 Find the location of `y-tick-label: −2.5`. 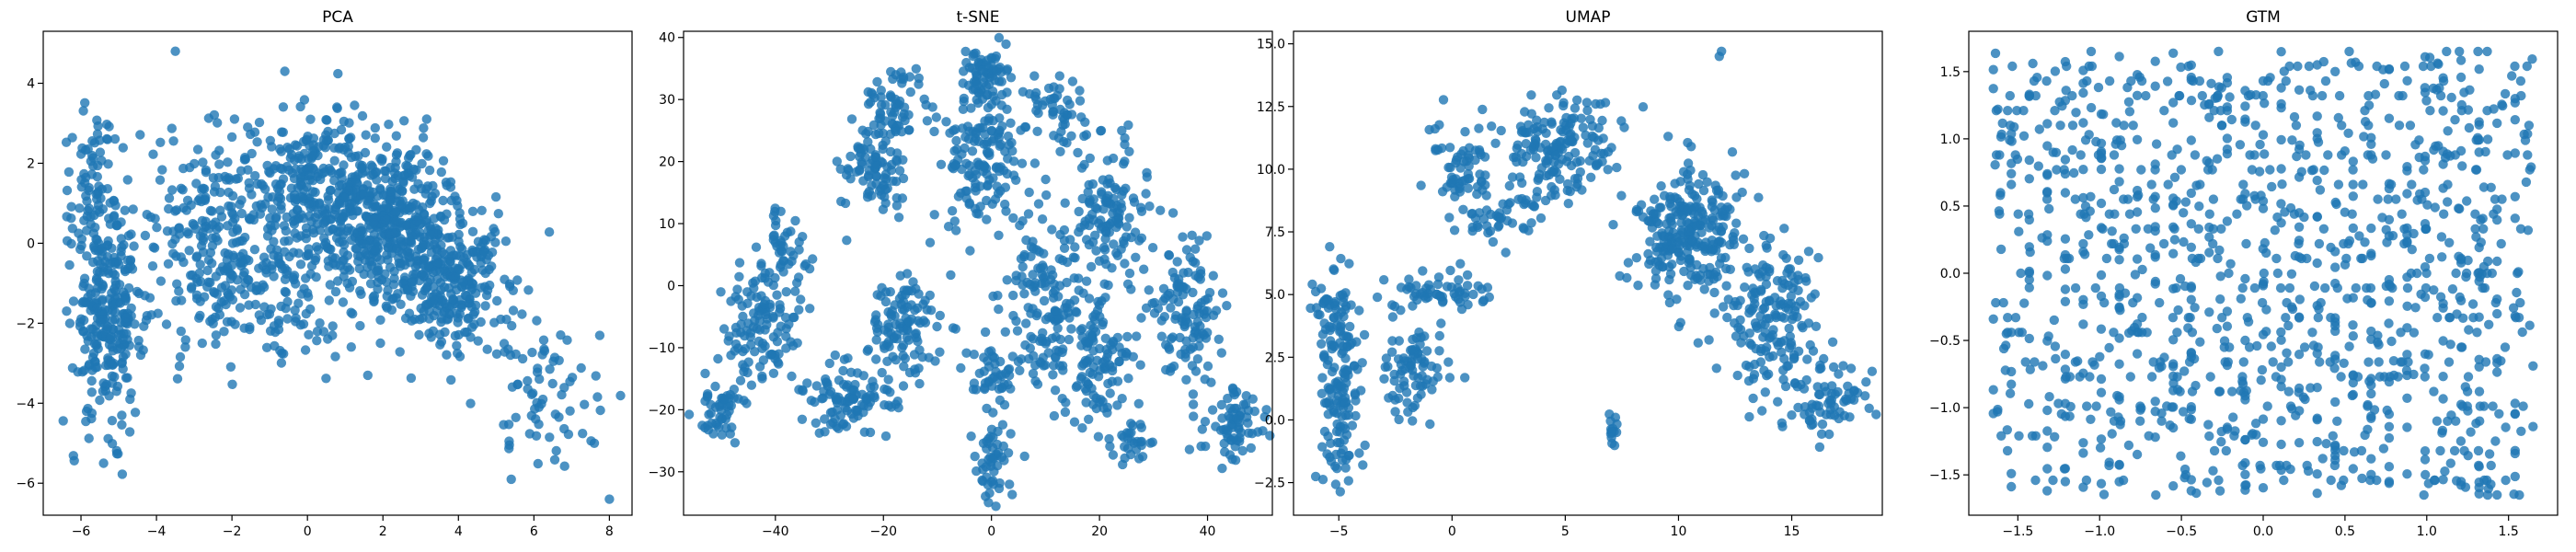

y-tick-label: −2.5 is located at coordinates (1269, 484).